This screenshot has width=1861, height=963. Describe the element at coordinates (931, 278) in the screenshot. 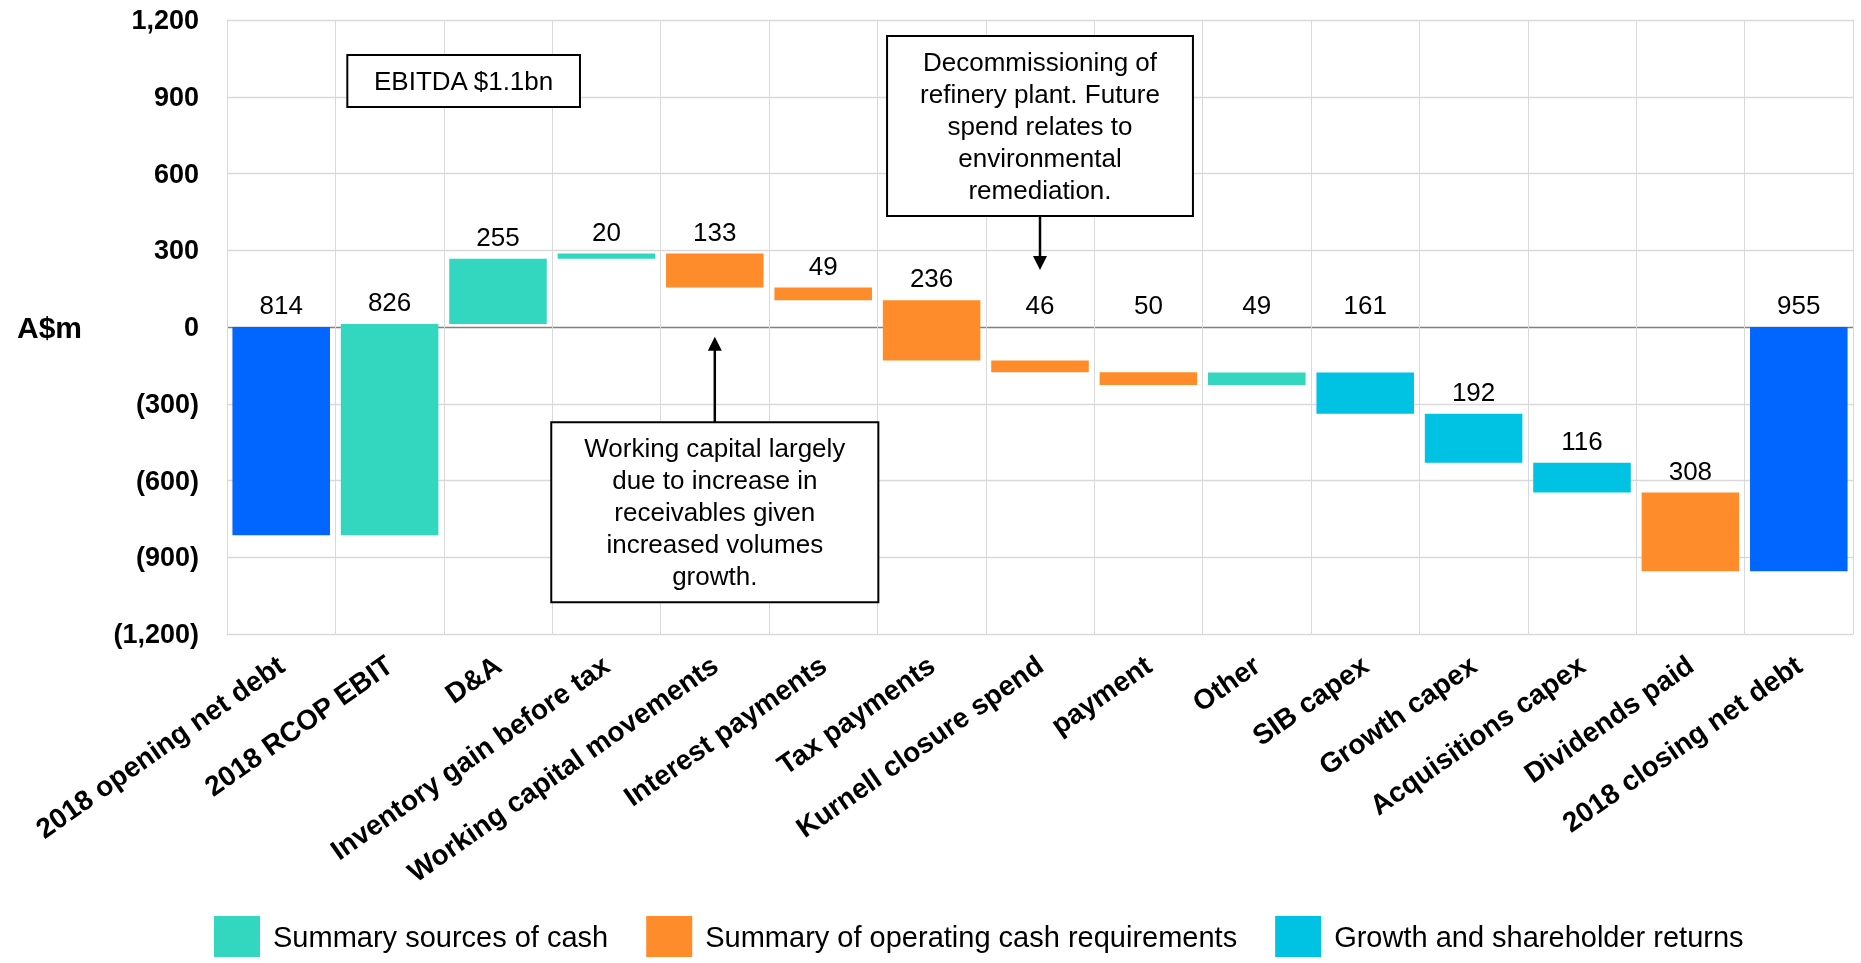

I see `data-label: 236` at that location.